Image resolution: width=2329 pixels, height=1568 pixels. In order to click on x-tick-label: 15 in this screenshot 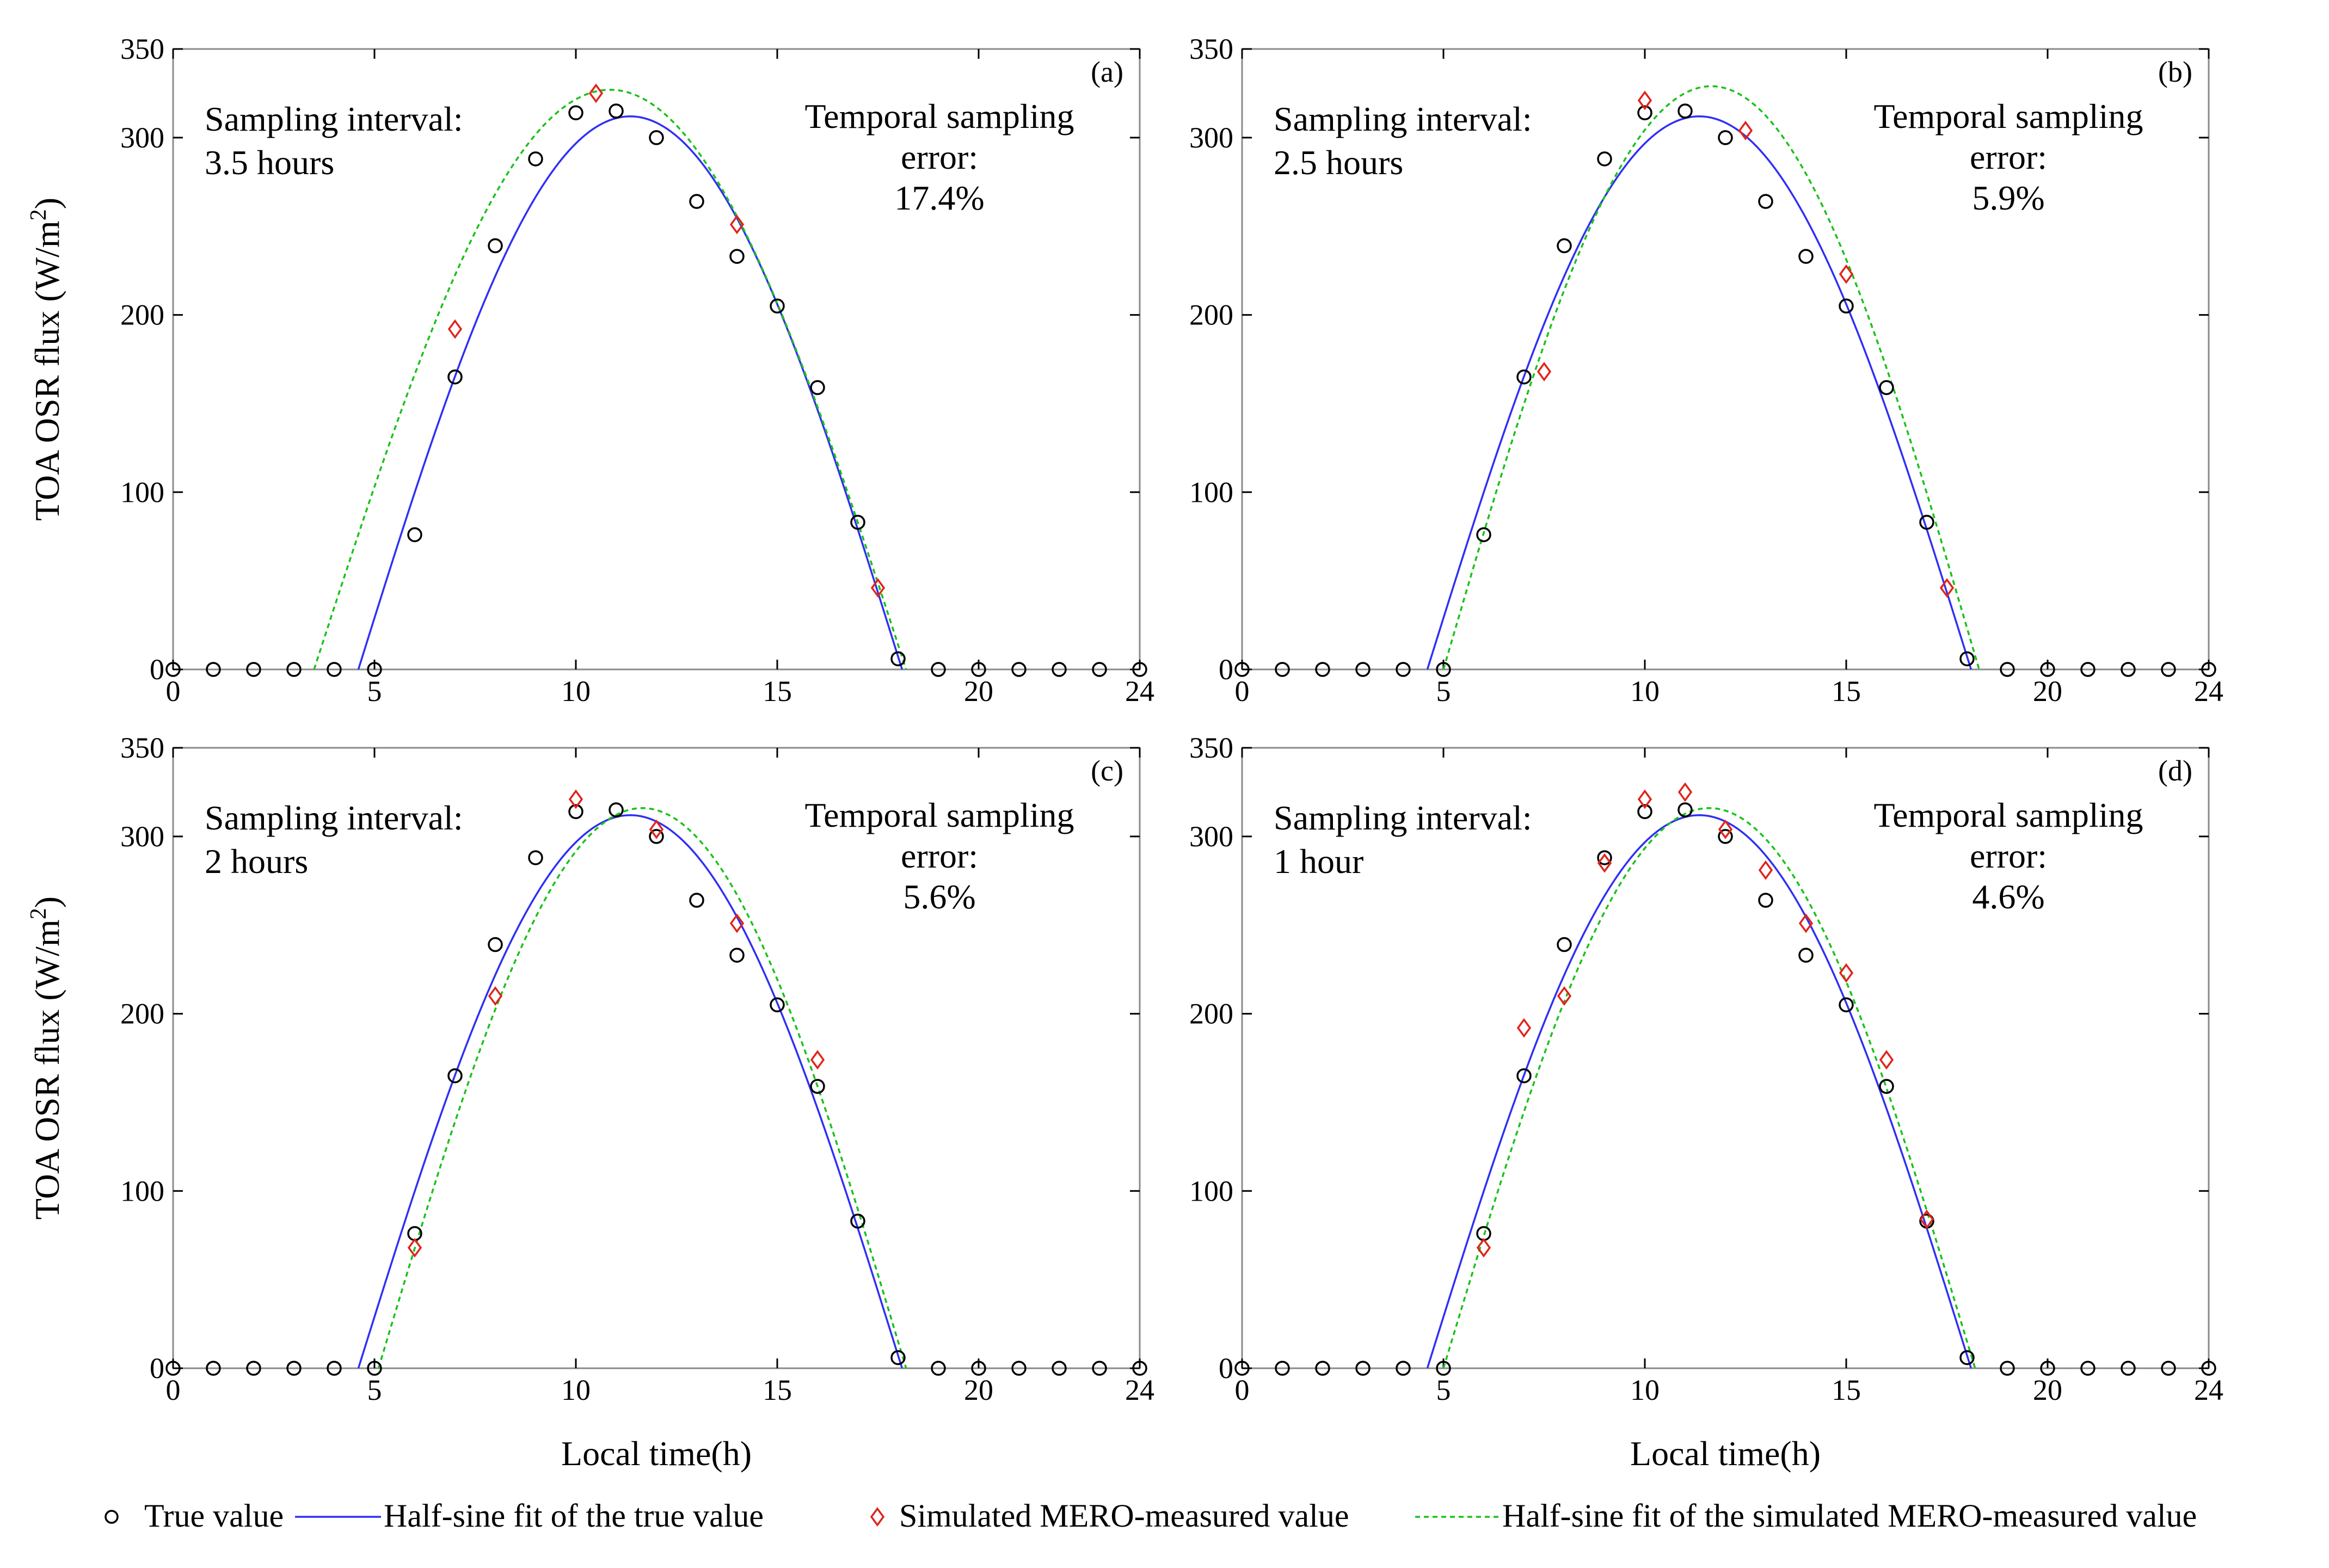, I will do `click(777, 691)`.